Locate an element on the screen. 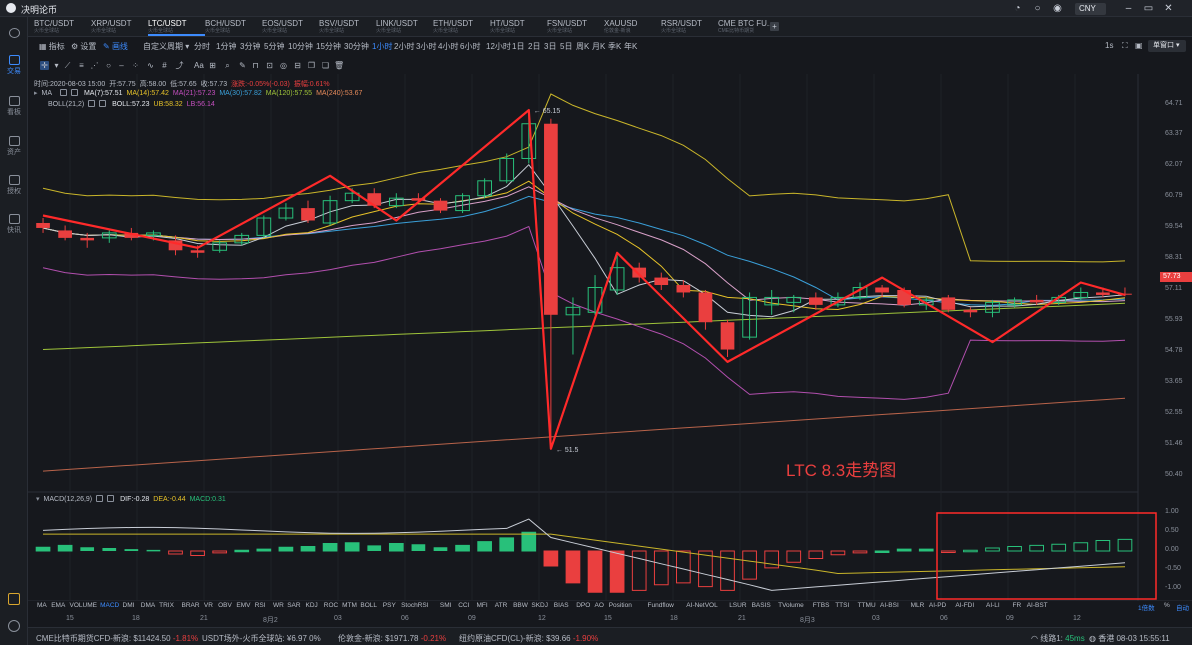 The height and width of the screenshot is (645, 1192). fib-tool-icon: ≡ is located at coordinates (81, 65).